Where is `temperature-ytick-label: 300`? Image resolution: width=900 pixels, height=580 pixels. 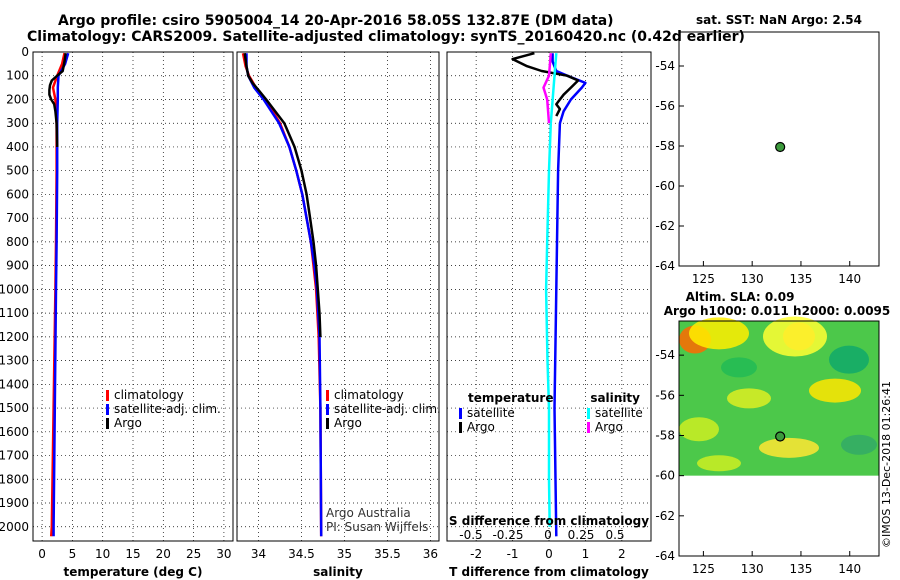
temperature-ytick-label: 300 is located at coordinates (17, 123).